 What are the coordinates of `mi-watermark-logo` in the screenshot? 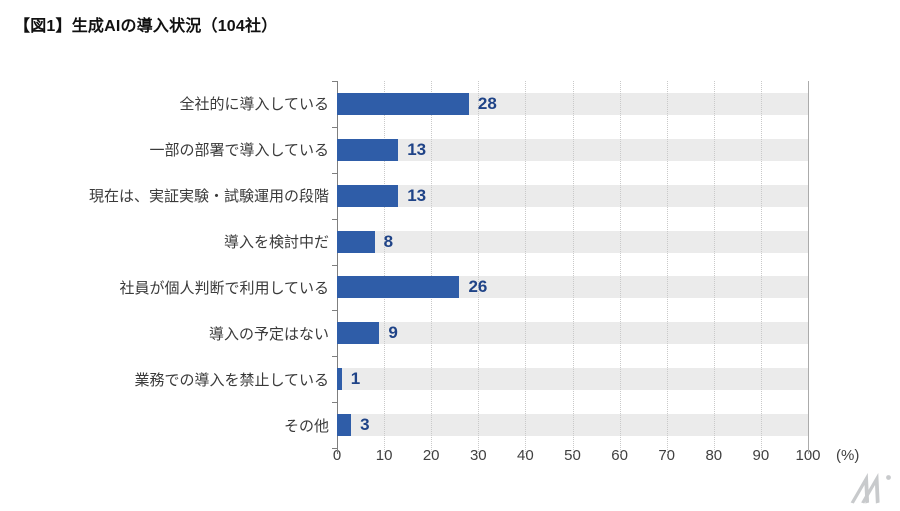 It's located at (870, 488).